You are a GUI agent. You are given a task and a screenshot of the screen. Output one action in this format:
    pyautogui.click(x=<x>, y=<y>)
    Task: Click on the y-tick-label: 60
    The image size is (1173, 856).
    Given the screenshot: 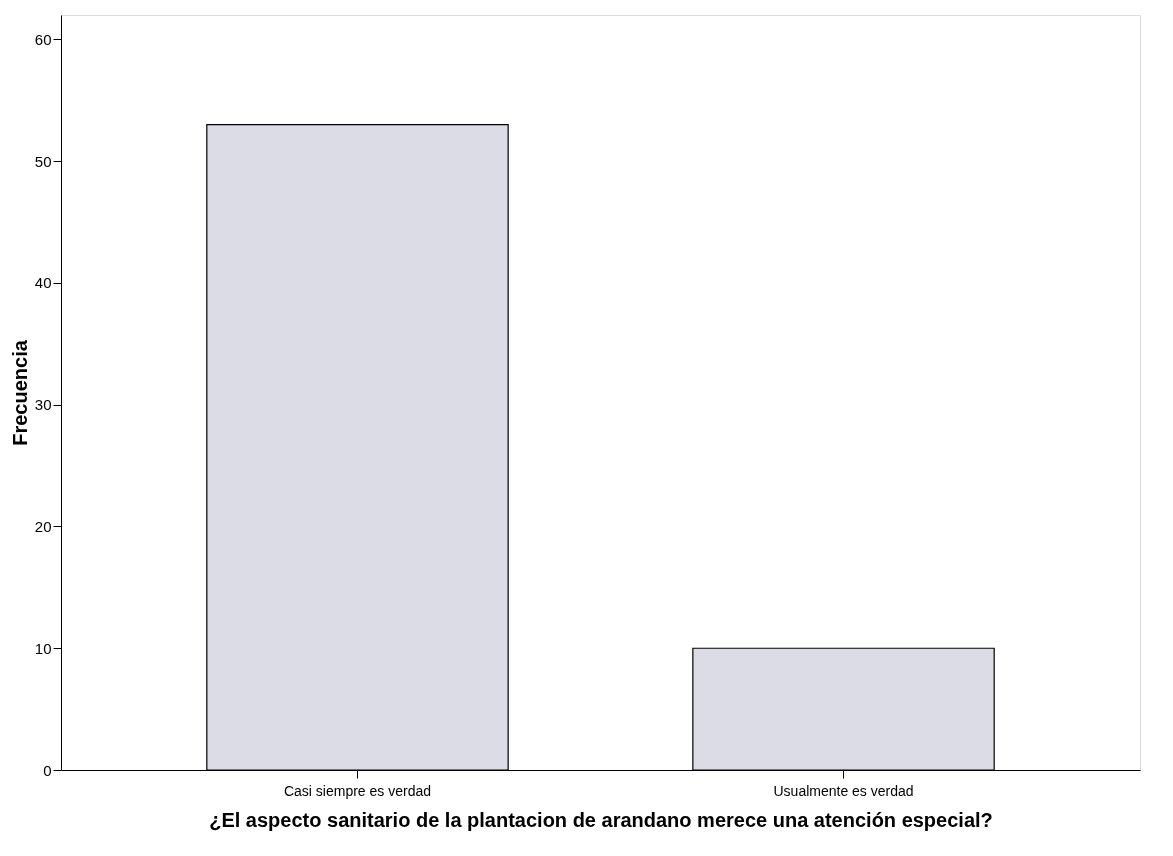 What is the action you would take?
    pyautogui.click(x=43, y=39)
    